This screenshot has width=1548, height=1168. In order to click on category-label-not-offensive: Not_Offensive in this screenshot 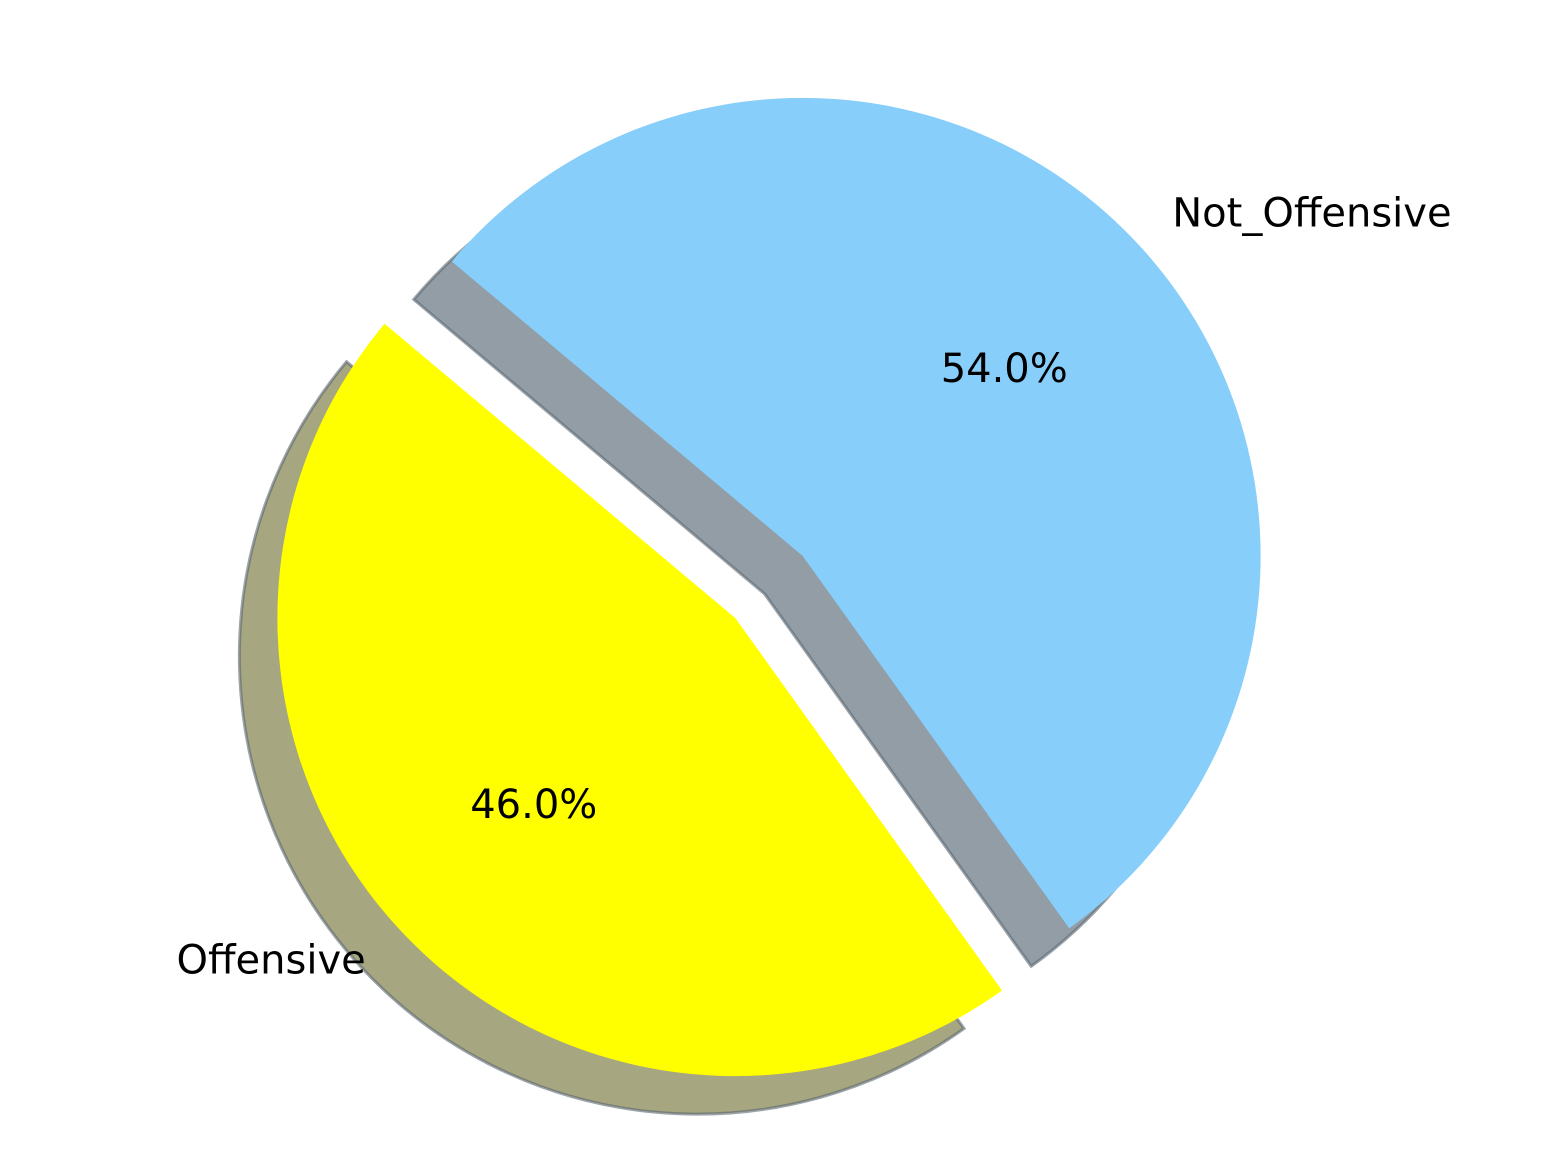, I will do `click(1311, 214)`.